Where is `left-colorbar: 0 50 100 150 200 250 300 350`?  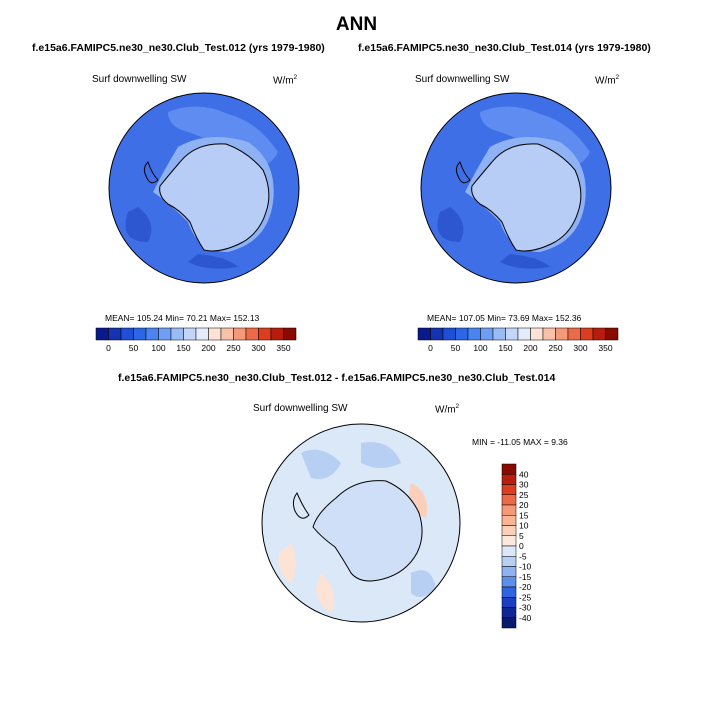
left-colorbar: 0 50 100 150 200 250 300 350 is located at coordinates (196, 340).